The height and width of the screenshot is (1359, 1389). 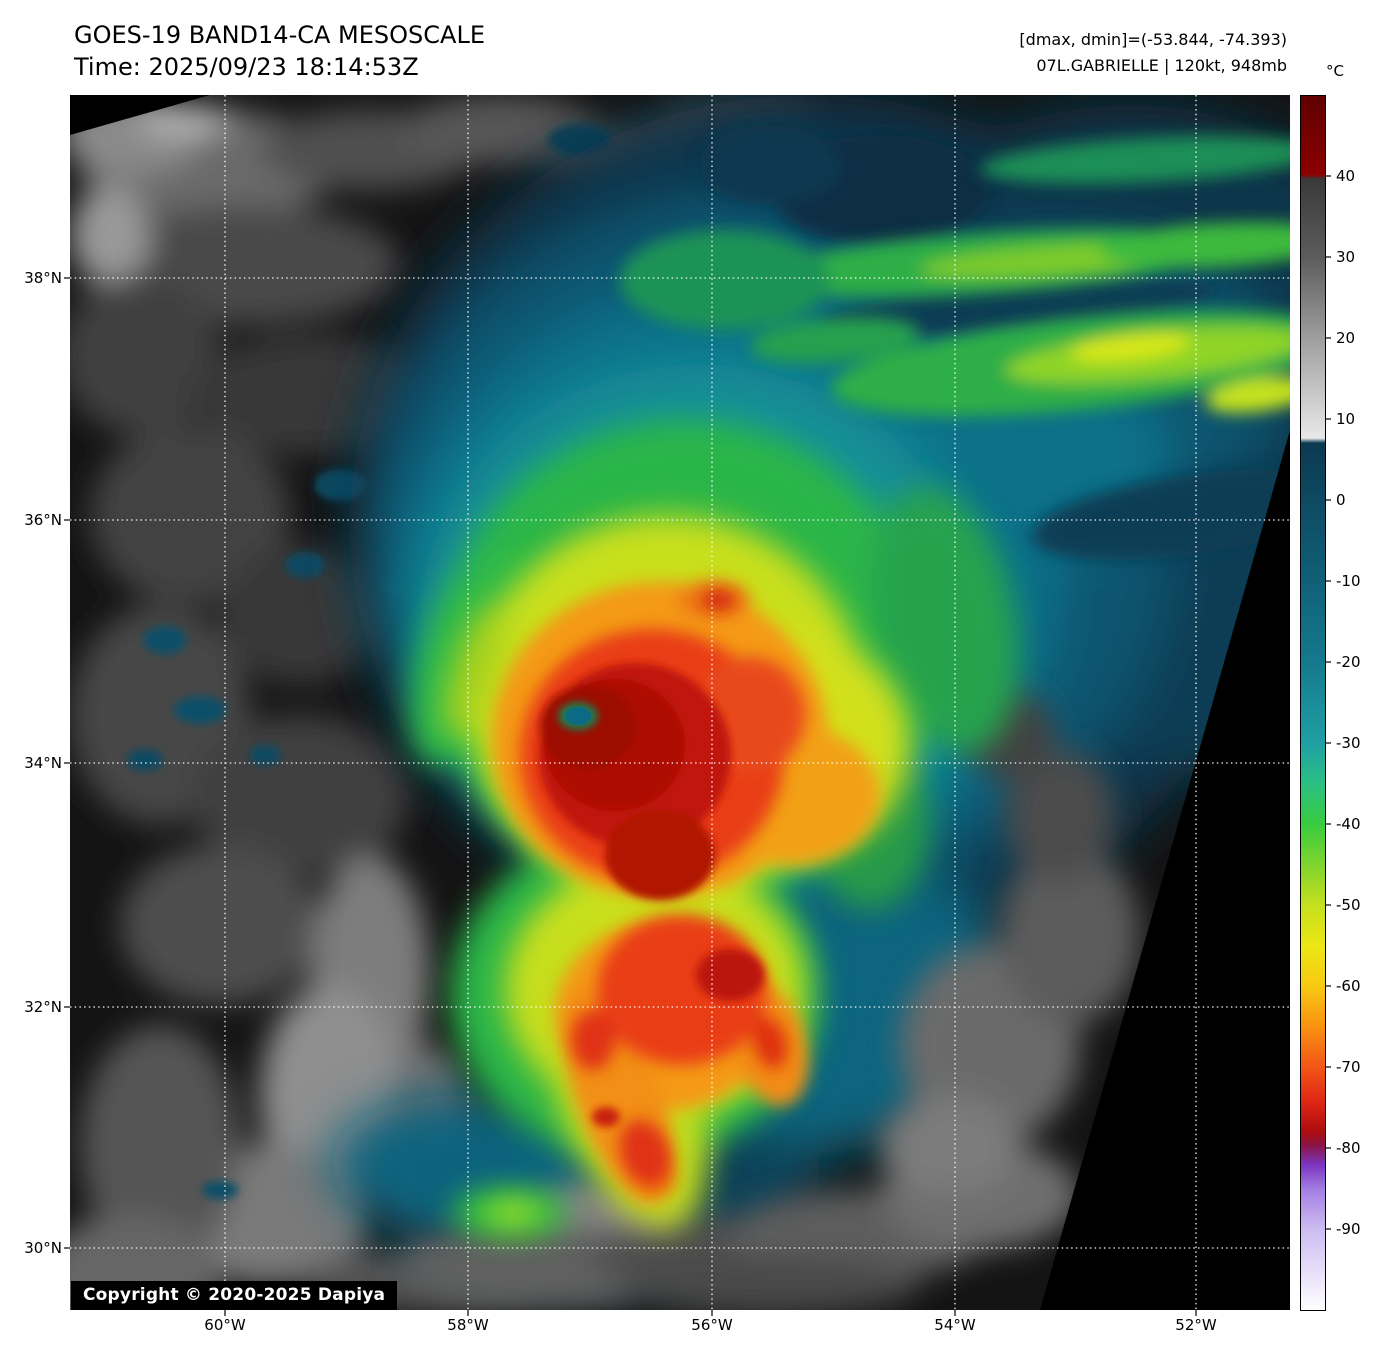 What do you see at coordinates (1328, 702) in the screenshot?
I see `colorbar-tick-marks` at bounding box center [1328, 702].